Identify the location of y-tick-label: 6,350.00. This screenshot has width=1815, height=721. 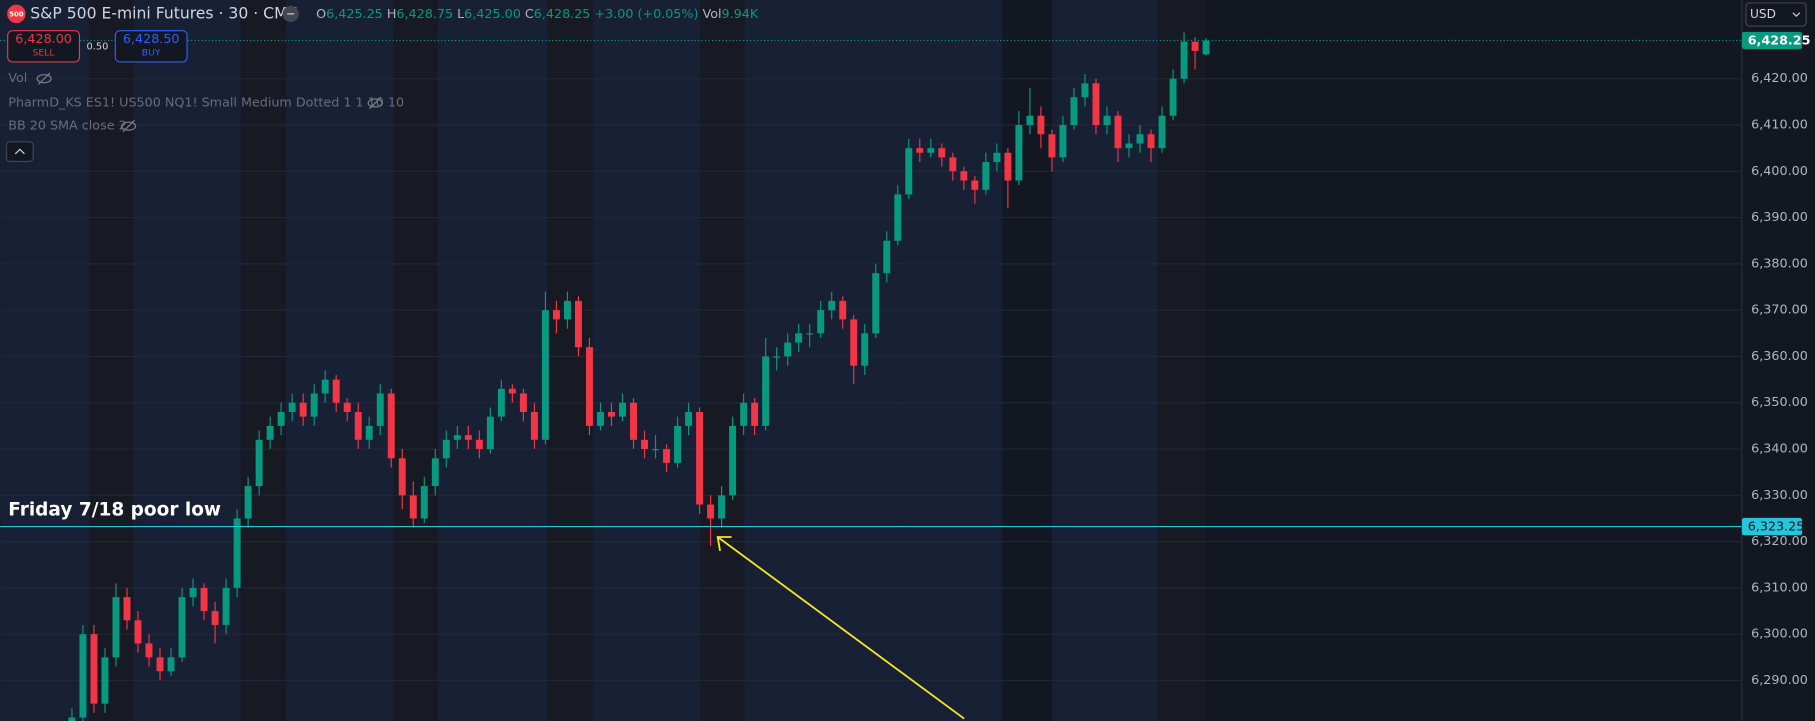
(1779, 402).